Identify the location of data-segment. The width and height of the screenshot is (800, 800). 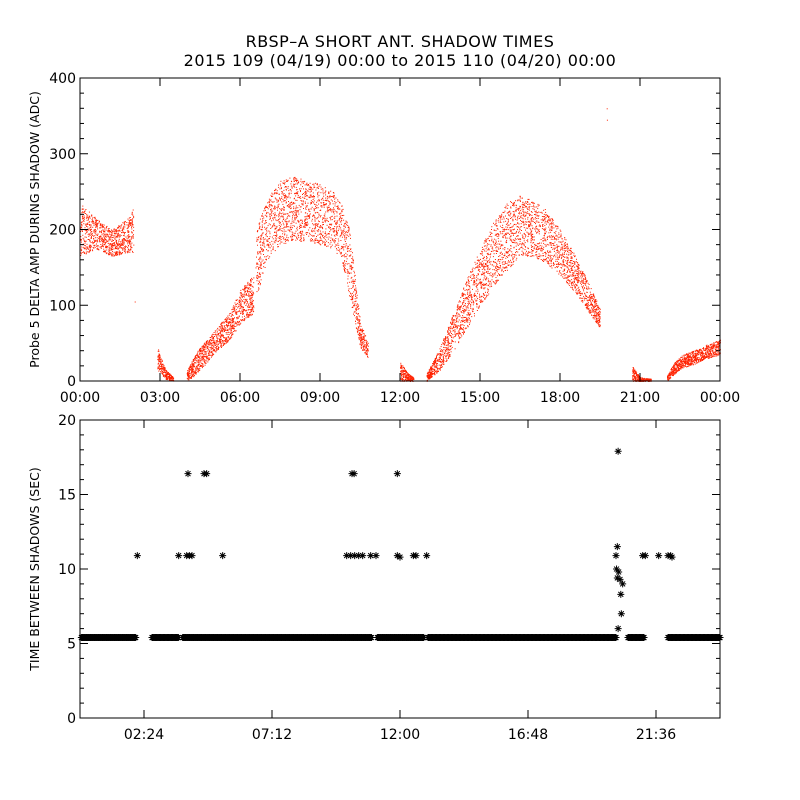
(107, 231).